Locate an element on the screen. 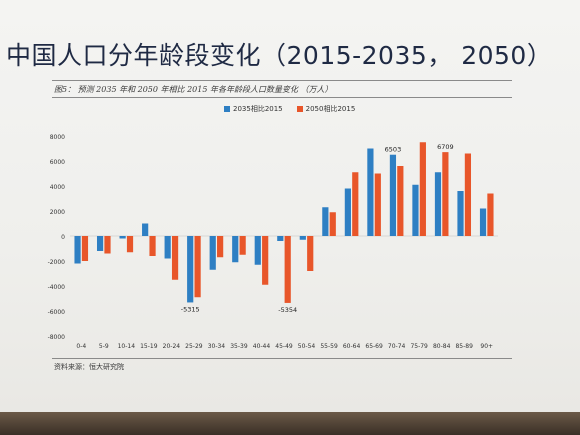 This screenshot has height=435, width=580. x-tick-label: 60-64 is located at coordinates (352, 346).